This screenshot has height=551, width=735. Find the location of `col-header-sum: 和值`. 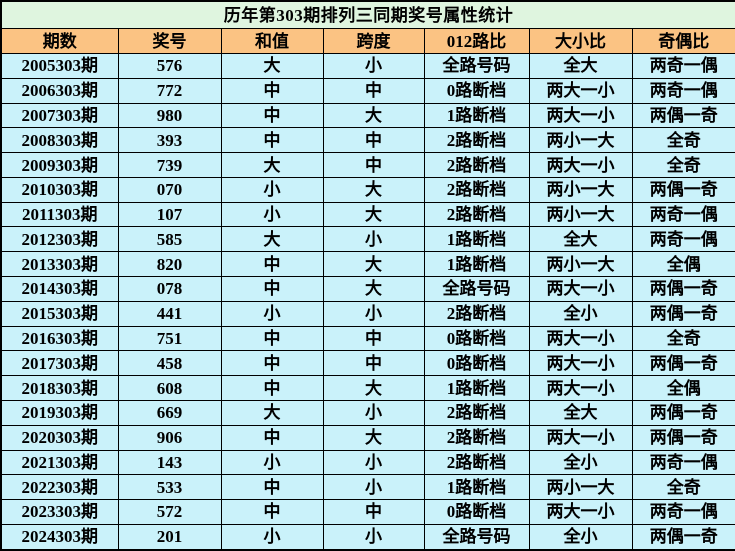

col-header-sum: 和值 is located at coordinates (272, 41).